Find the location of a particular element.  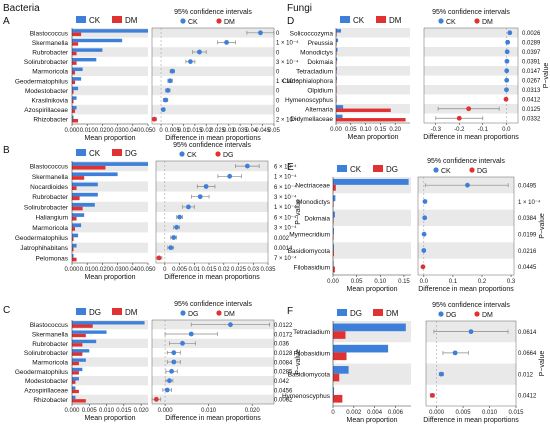

bar-tick-label: 0.004 is located at coordinates (375, 413).